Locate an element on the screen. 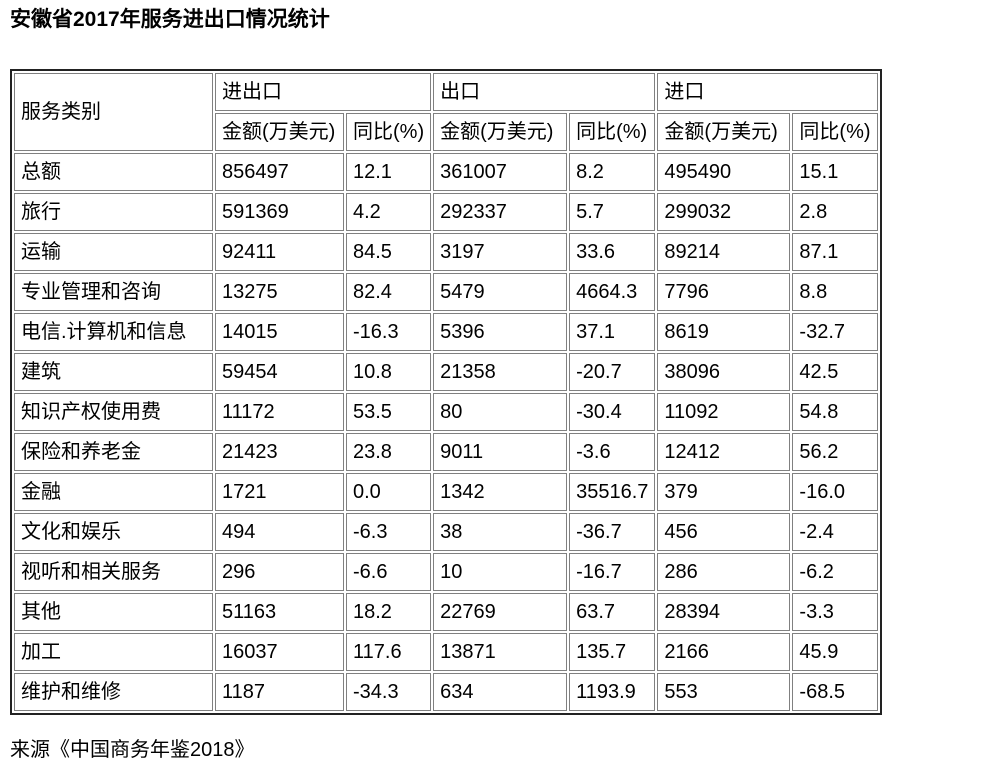 This screenshot has width=995, height=772. table-row: 电信.计算机和信息 14015 -16.3 5396 37.1 8619 -32.7 is located at coordinates (446, 332).